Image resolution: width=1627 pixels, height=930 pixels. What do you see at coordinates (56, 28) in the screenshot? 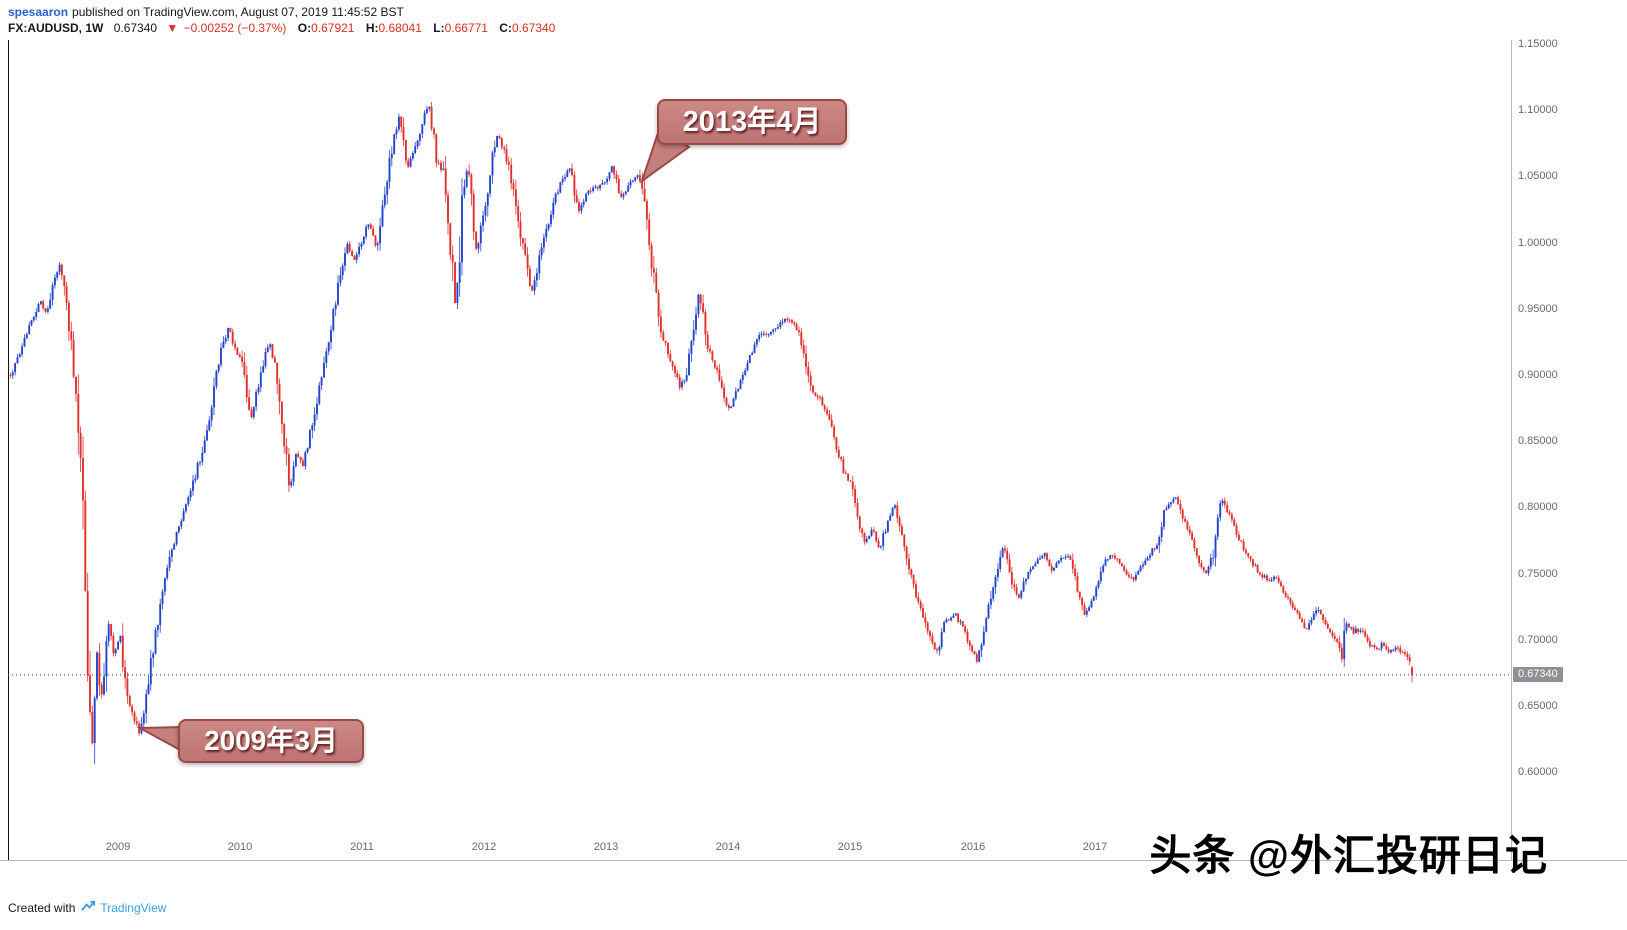
I see `symbol-title: FX:AUDUSD, 1W` at bounding box center [56, 28].